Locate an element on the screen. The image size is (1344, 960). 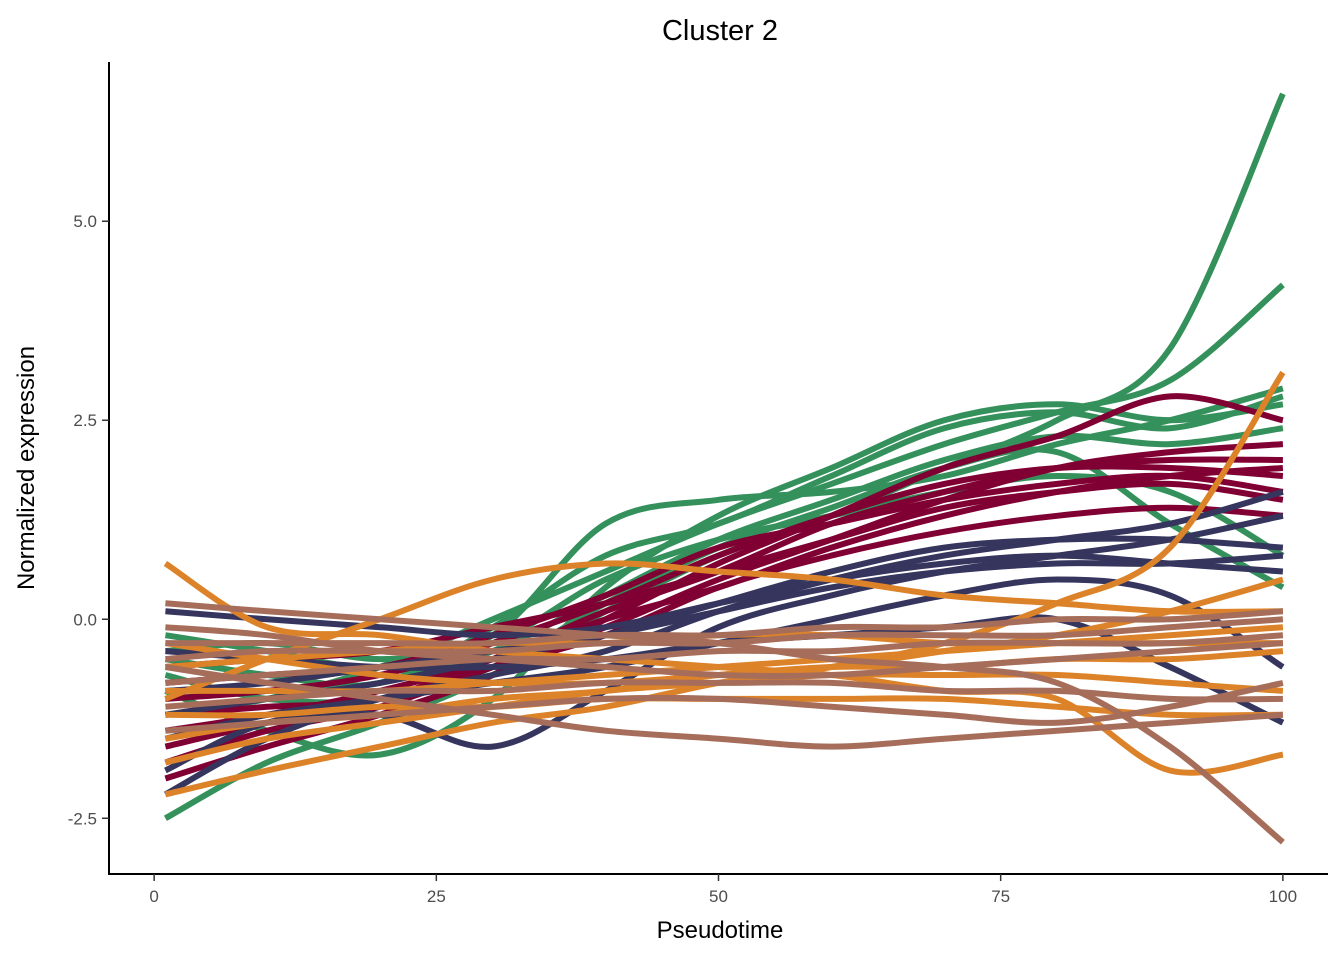
x-tick-label: 50 is located at coordinates (718, 896).